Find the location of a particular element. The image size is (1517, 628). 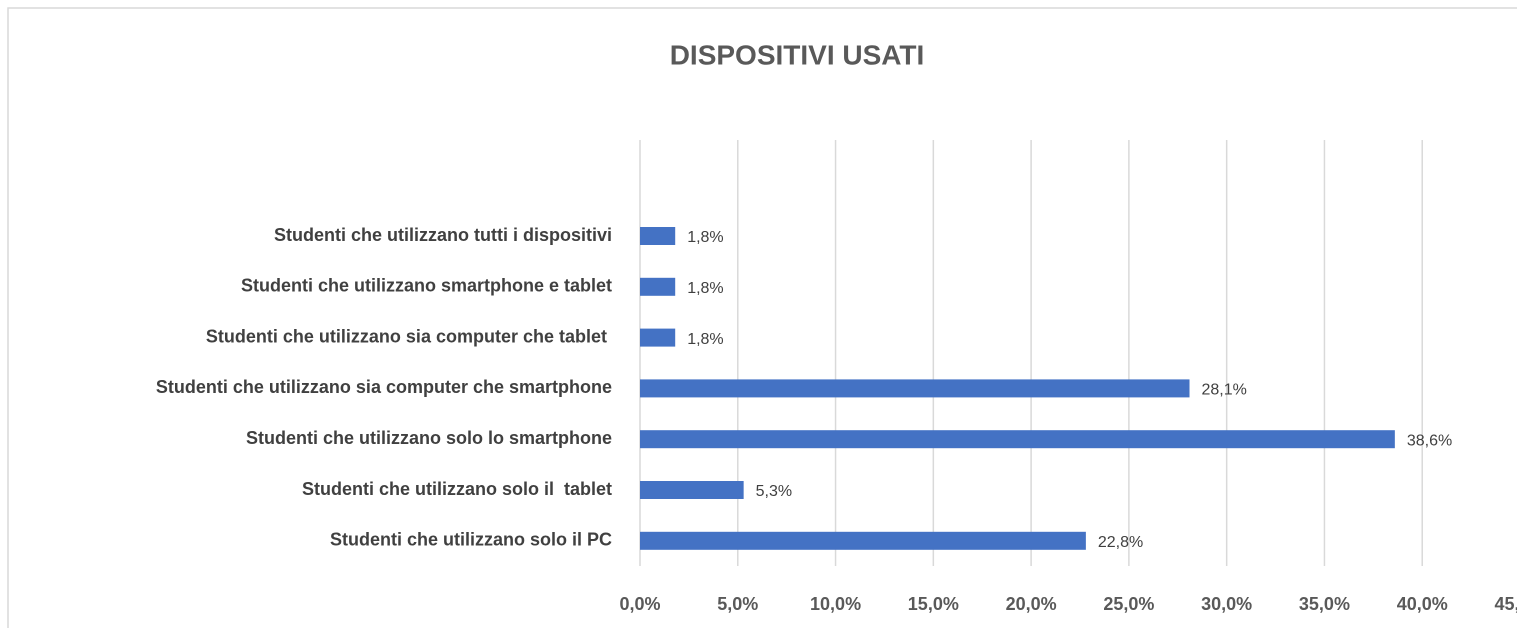

x-tick-label: 40,0% is located at coordinates (1422, 604).